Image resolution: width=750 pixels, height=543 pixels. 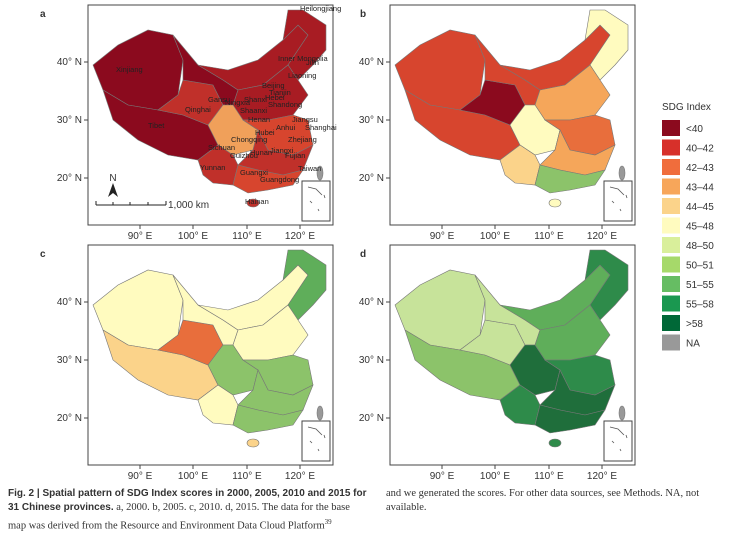 What do you see at coordinates (302, 139) in the screenshot?
I see `province-label: Zhejiang` at bounding box center [302, 139].